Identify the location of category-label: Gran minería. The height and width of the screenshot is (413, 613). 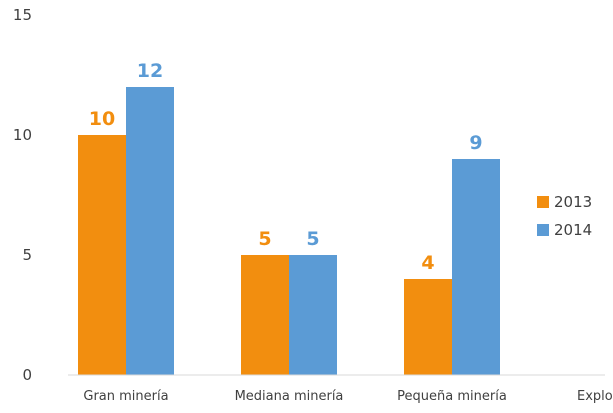
(125, 396).